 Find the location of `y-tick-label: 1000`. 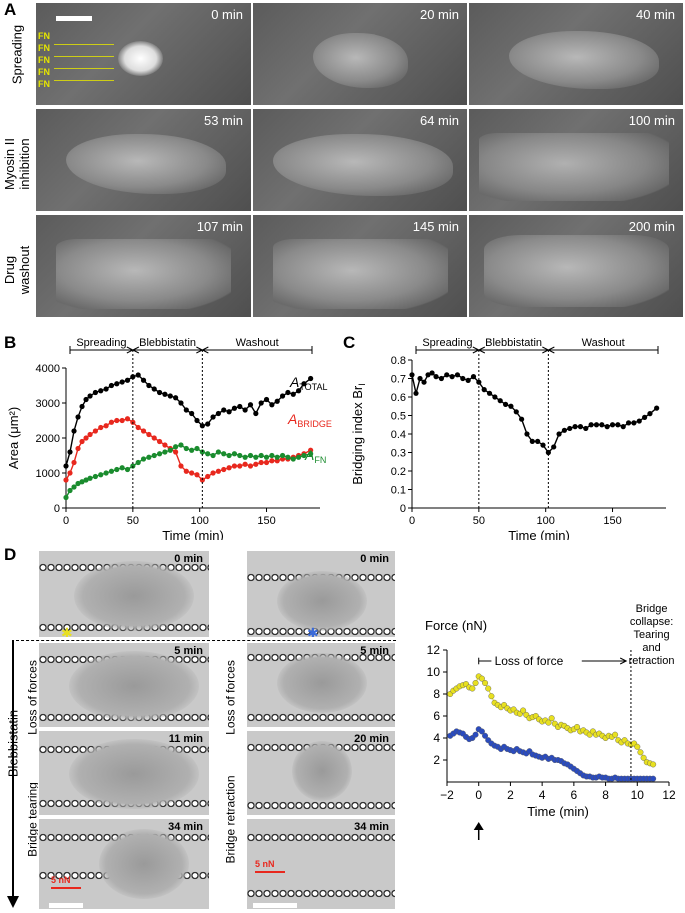

y-tick-label: 1000 is located at coordinates (48, 474).